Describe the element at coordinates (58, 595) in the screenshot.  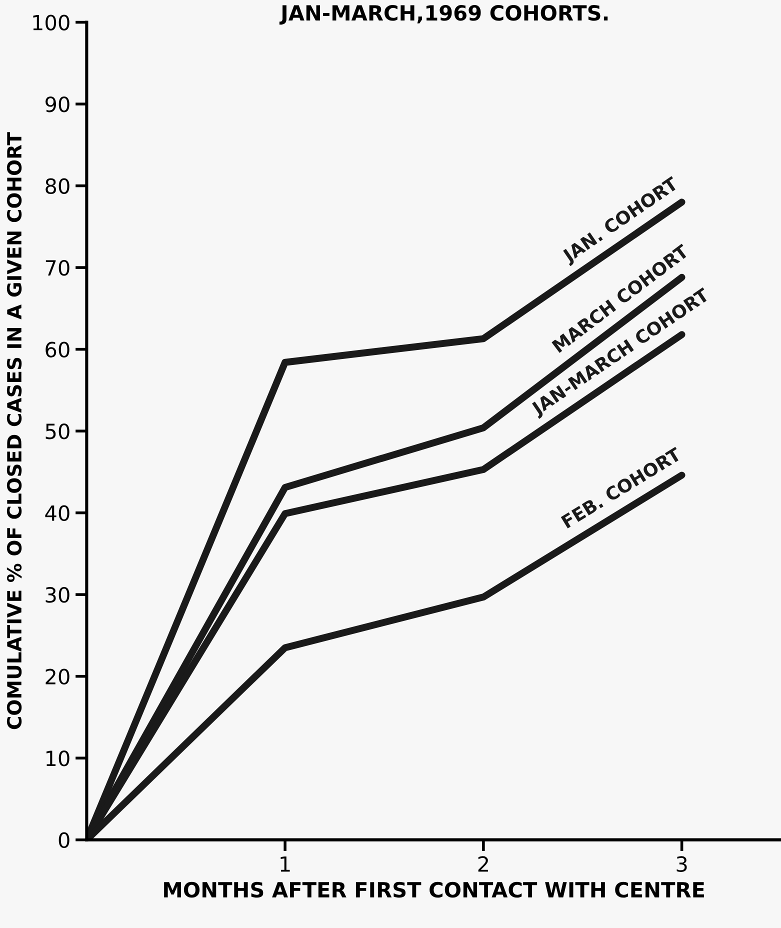
I see `y-tick-label: 30` at that location.